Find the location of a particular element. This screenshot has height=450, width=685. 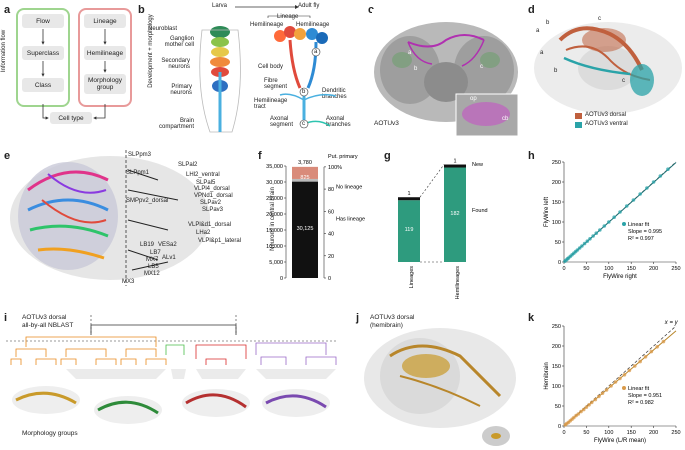

g-ann-found: Found is located at coordinates (480, 211).